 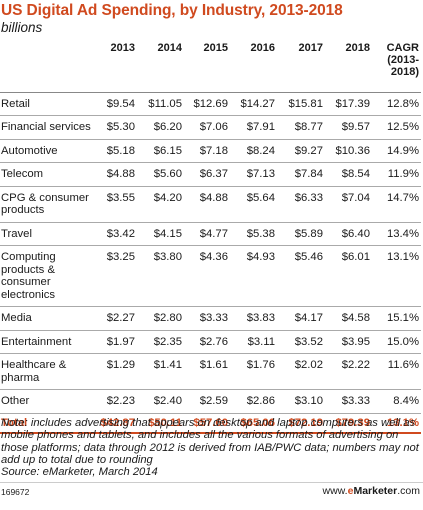 What do you see at coordinates (355, 318) in the screenshot?
I see `table-cell: $4.58` at bounding box center [355, 318].